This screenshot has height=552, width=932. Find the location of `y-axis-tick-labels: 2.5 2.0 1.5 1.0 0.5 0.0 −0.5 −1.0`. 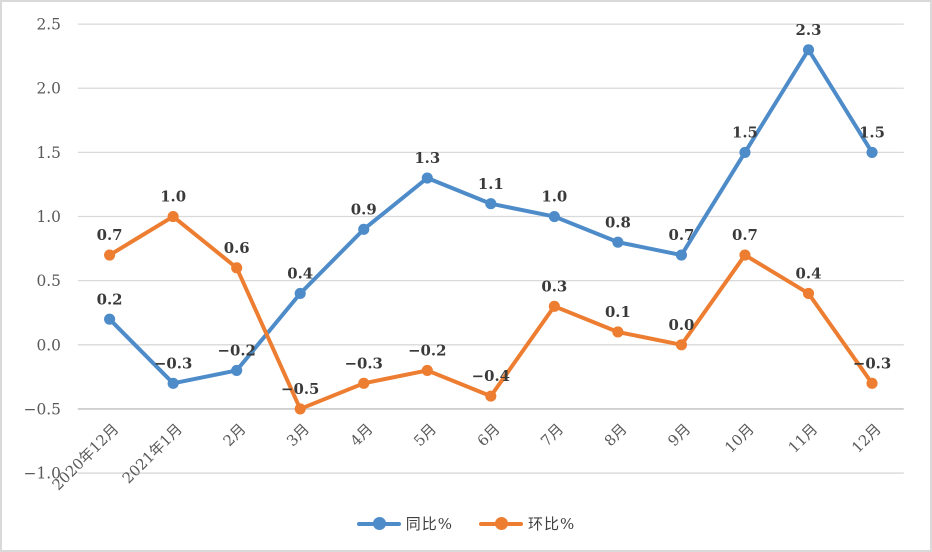

y-axis-tick-labels: 2.5 2.0 1.5 1.0 0.5 0.0 −0.5 −1.0 is located at coordinates (42, 249).